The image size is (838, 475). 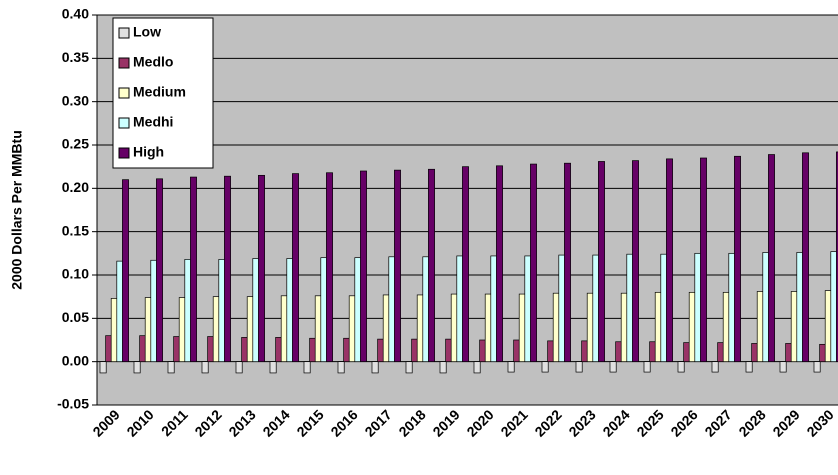 What do you see at coordinates (148, 152) in the screenshot?
I see `legend-label: High` at bounding box center [148, 152].